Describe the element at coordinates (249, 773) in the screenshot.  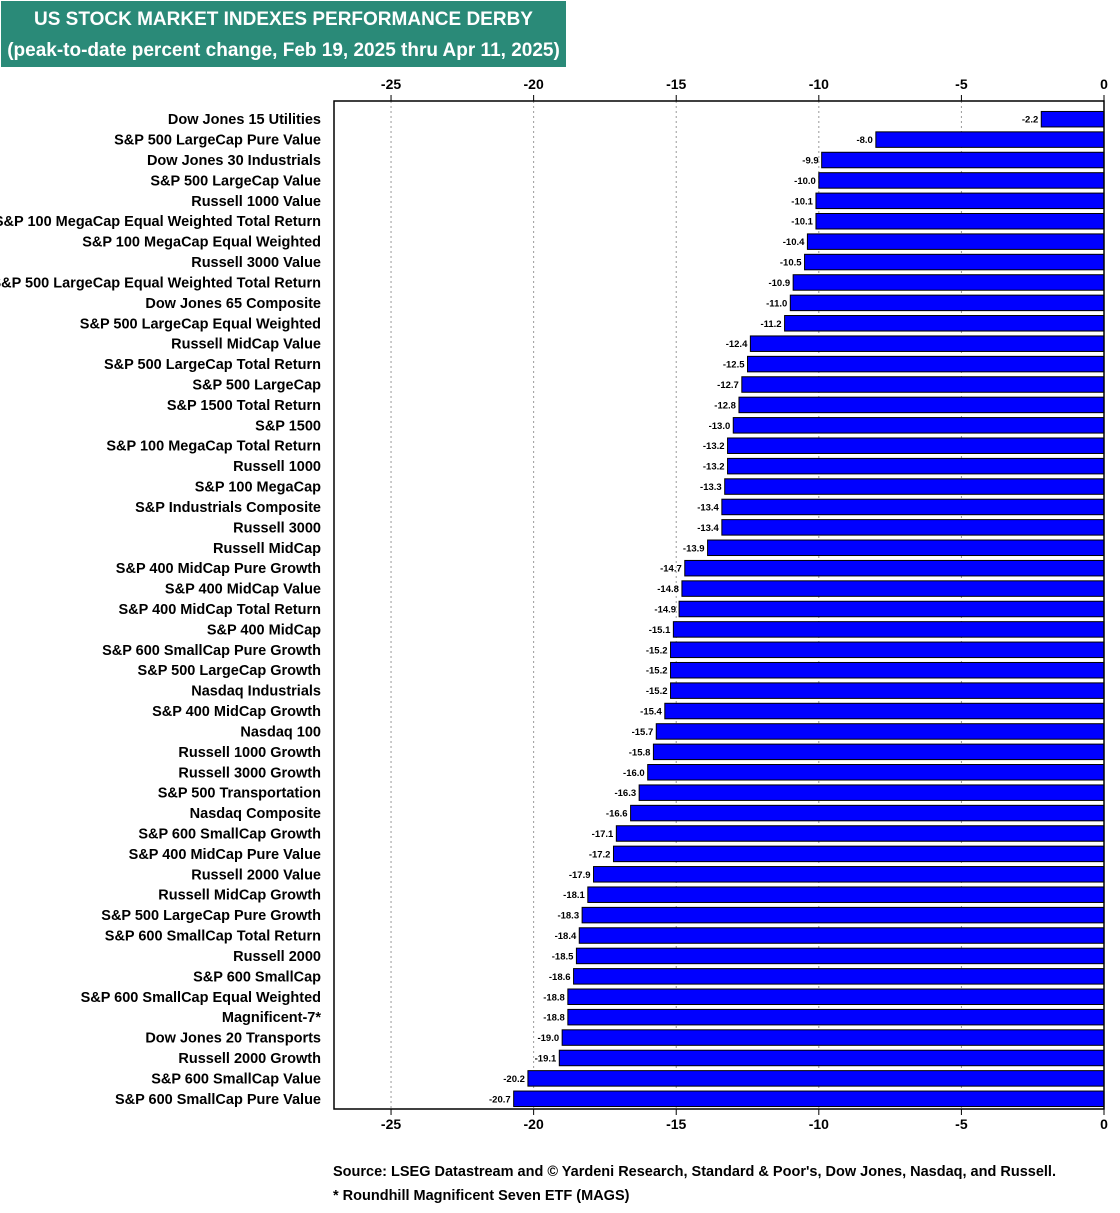
I see `category-label: Russell 3000 Growth` at that location.